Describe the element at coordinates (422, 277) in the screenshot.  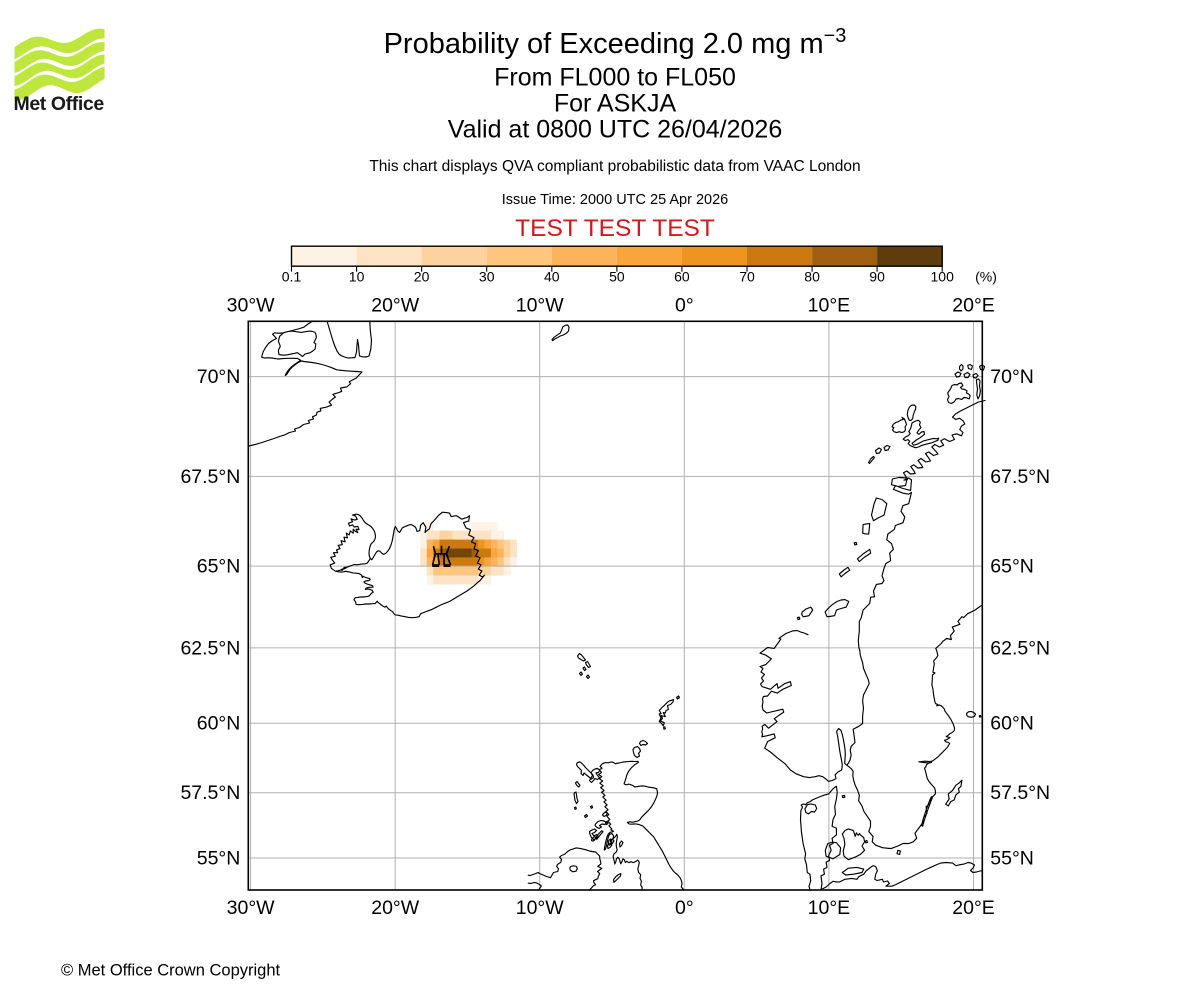
I see `svg-text: 20` at that location.